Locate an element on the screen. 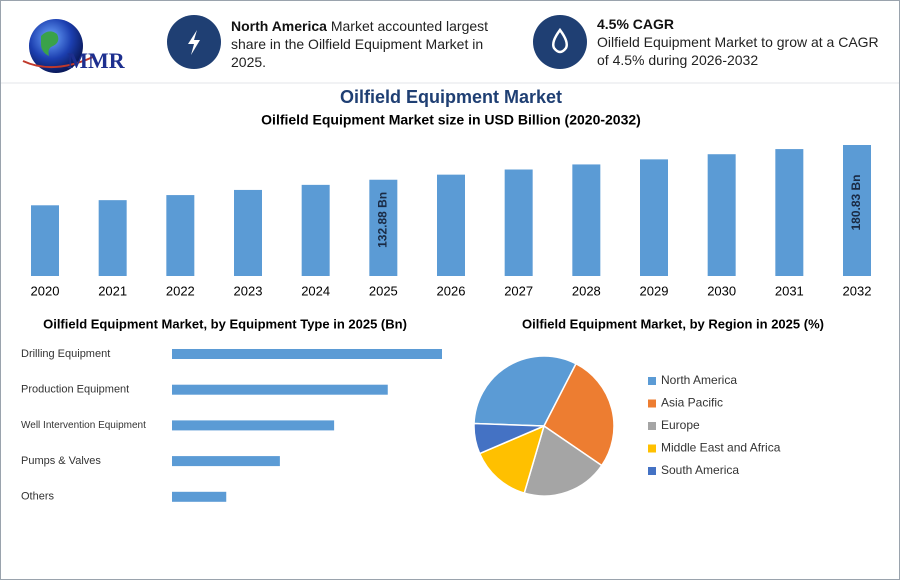 The width and height of the screenshot is (900, 580). logo-globe is located at coordinates (56, 46).